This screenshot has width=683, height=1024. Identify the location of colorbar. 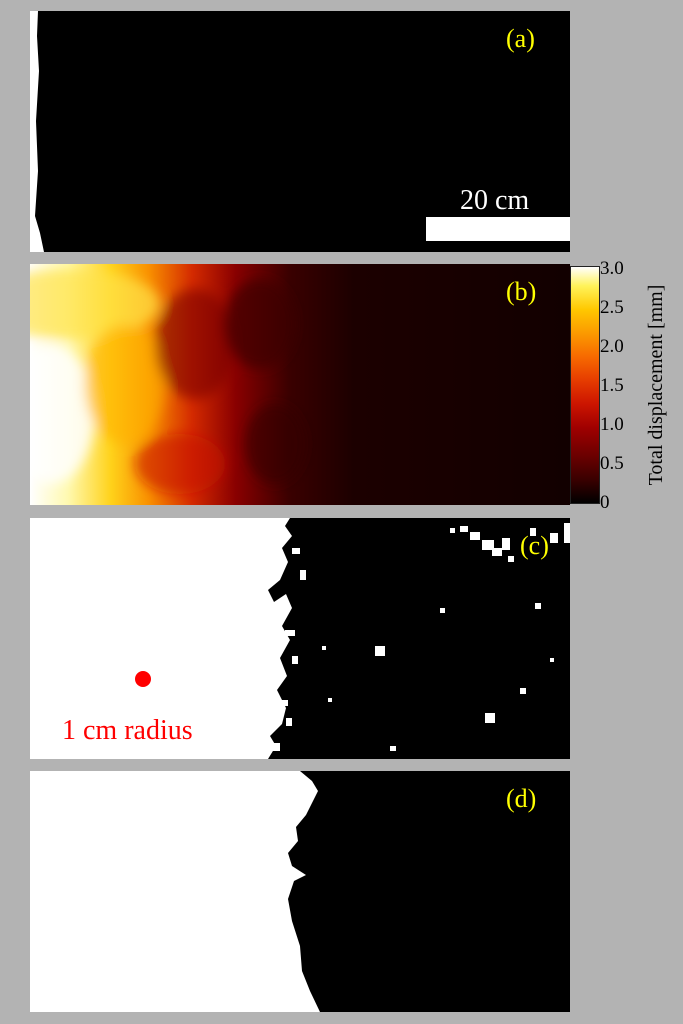
(585, 385).